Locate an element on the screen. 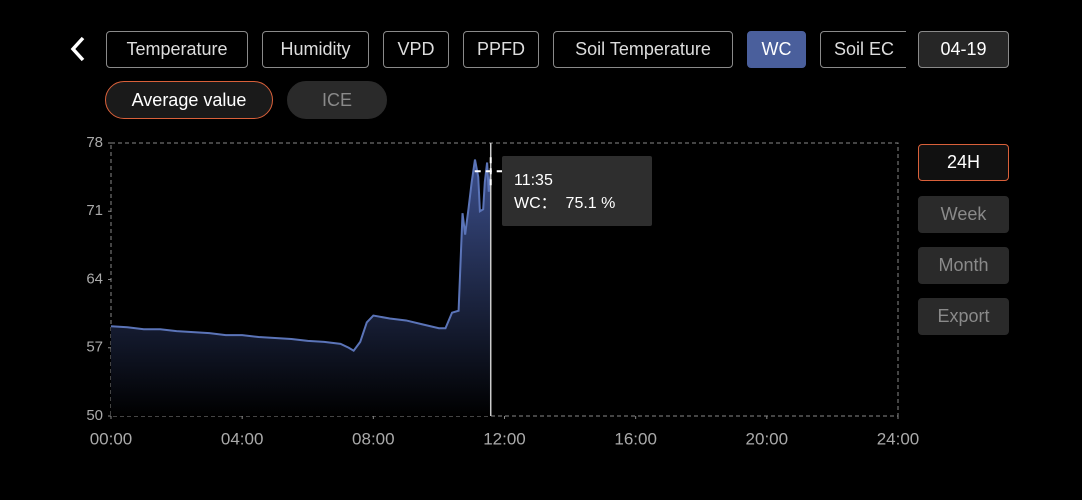  tooltip is located at coordinates (577, 191).